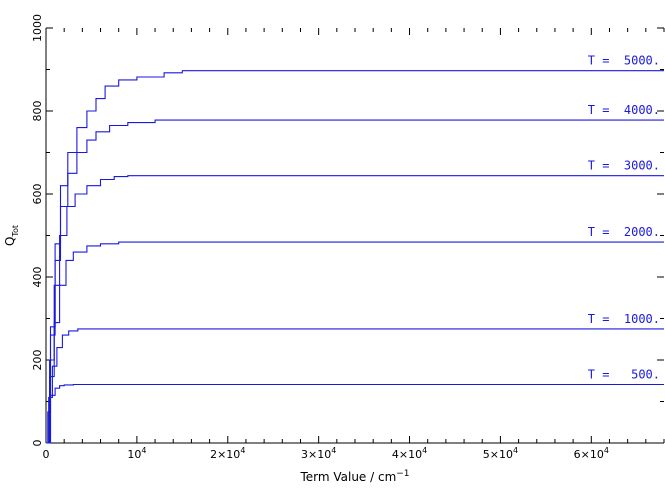 This screenshot has height=489, width=665. What do you see at coordinates (15, 231) in the screenshot?
I see `y-axis-title-sub: Tot` at bounding box center [15, 231].